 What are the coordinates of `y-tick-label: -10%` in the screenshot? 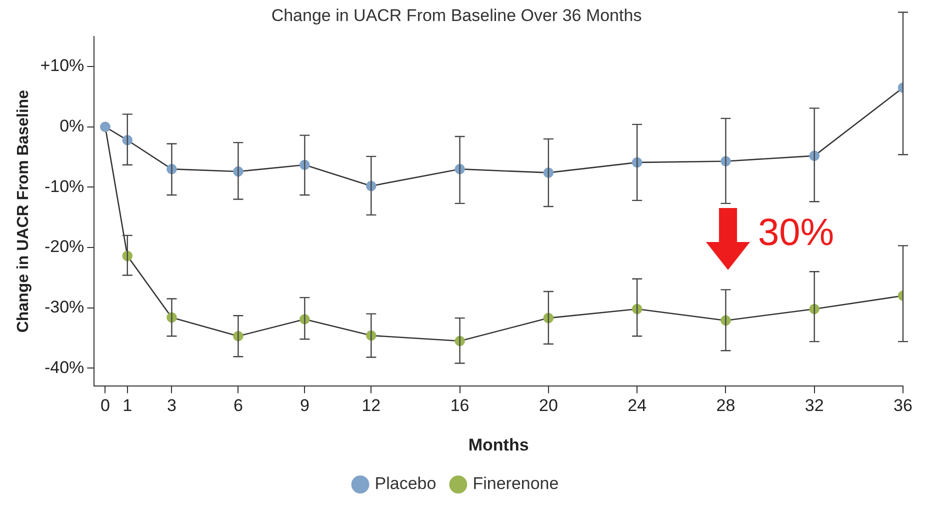 It's located at (64, 186).